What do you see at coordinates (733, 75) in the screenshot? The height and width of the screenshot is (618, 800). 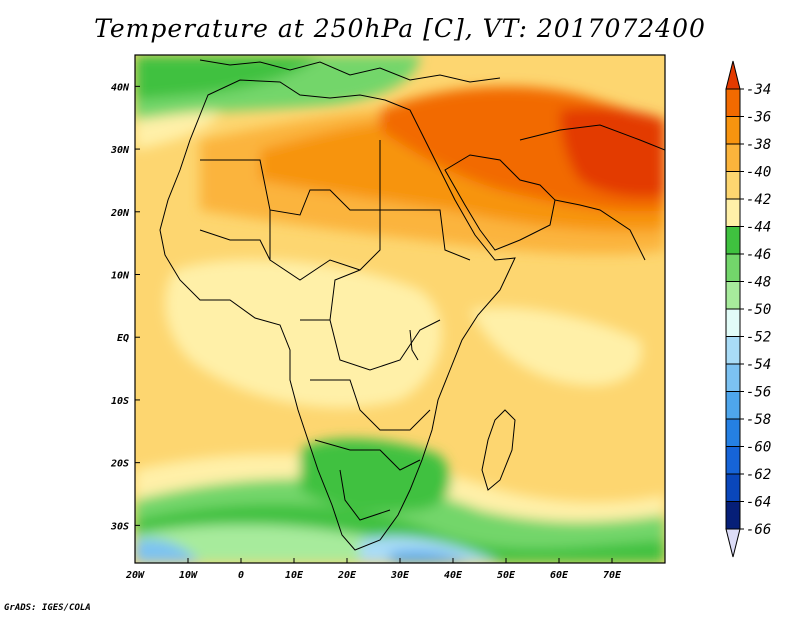 I see `colorbar-top-arrow` at bounding box center [733, 75].